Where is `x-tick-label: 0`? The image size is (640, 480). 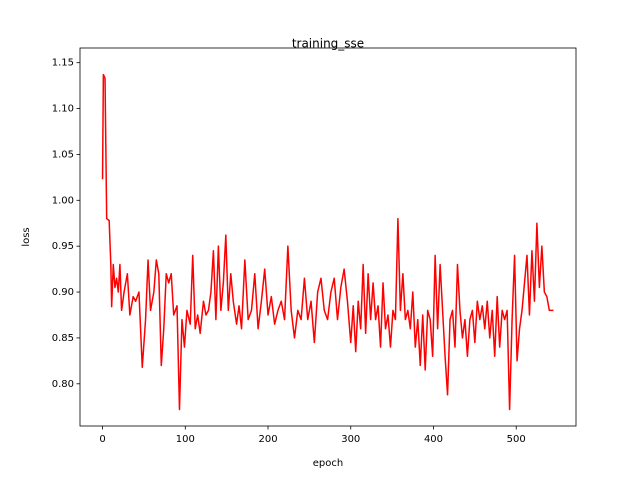 x-tick-label: 0 is located at coordinates (102, 439).